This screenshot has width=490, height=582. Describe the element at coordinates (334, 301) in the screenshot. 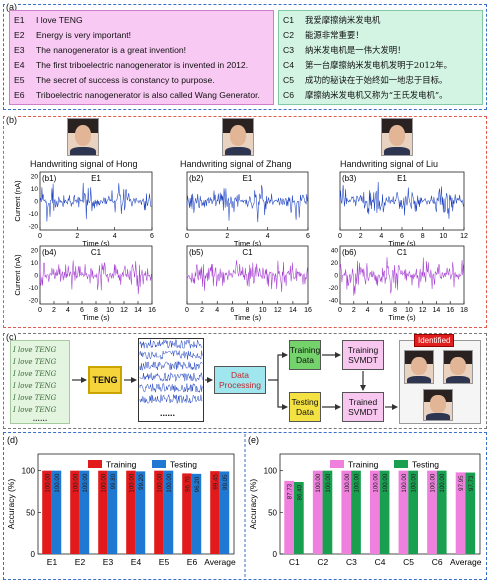

I see `y-tick-label: -40` at that location.